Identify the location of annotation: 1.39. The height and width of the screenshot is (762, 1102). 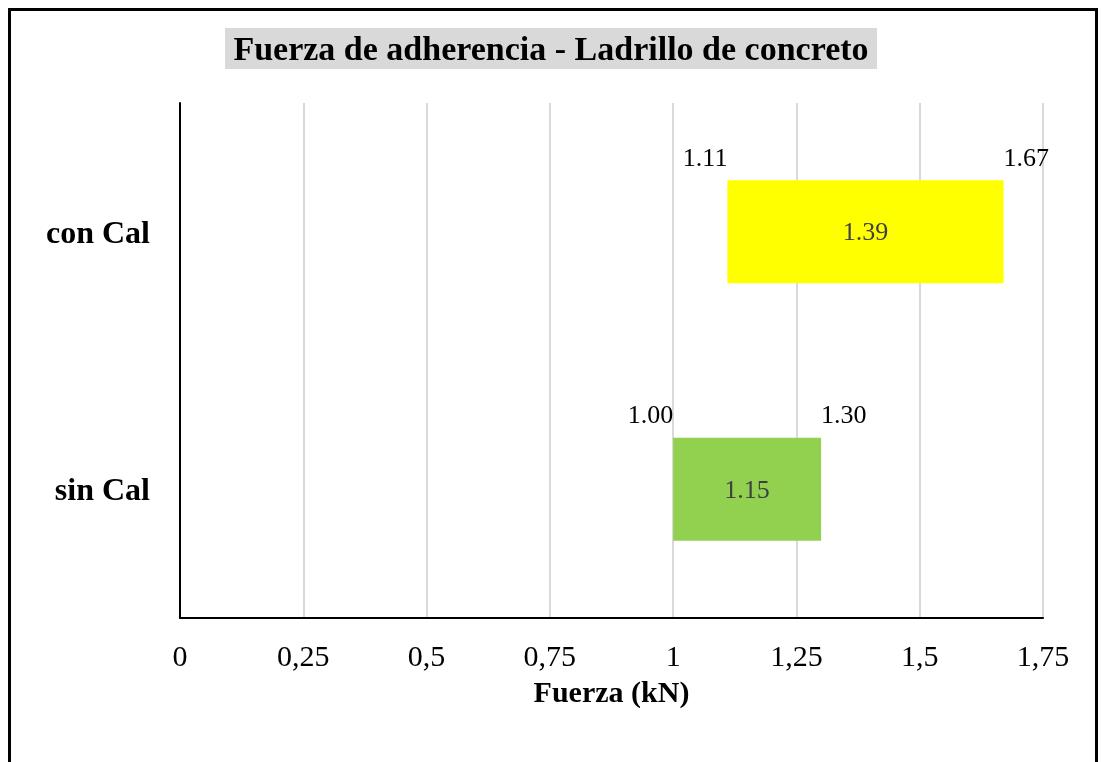
(865, 232).